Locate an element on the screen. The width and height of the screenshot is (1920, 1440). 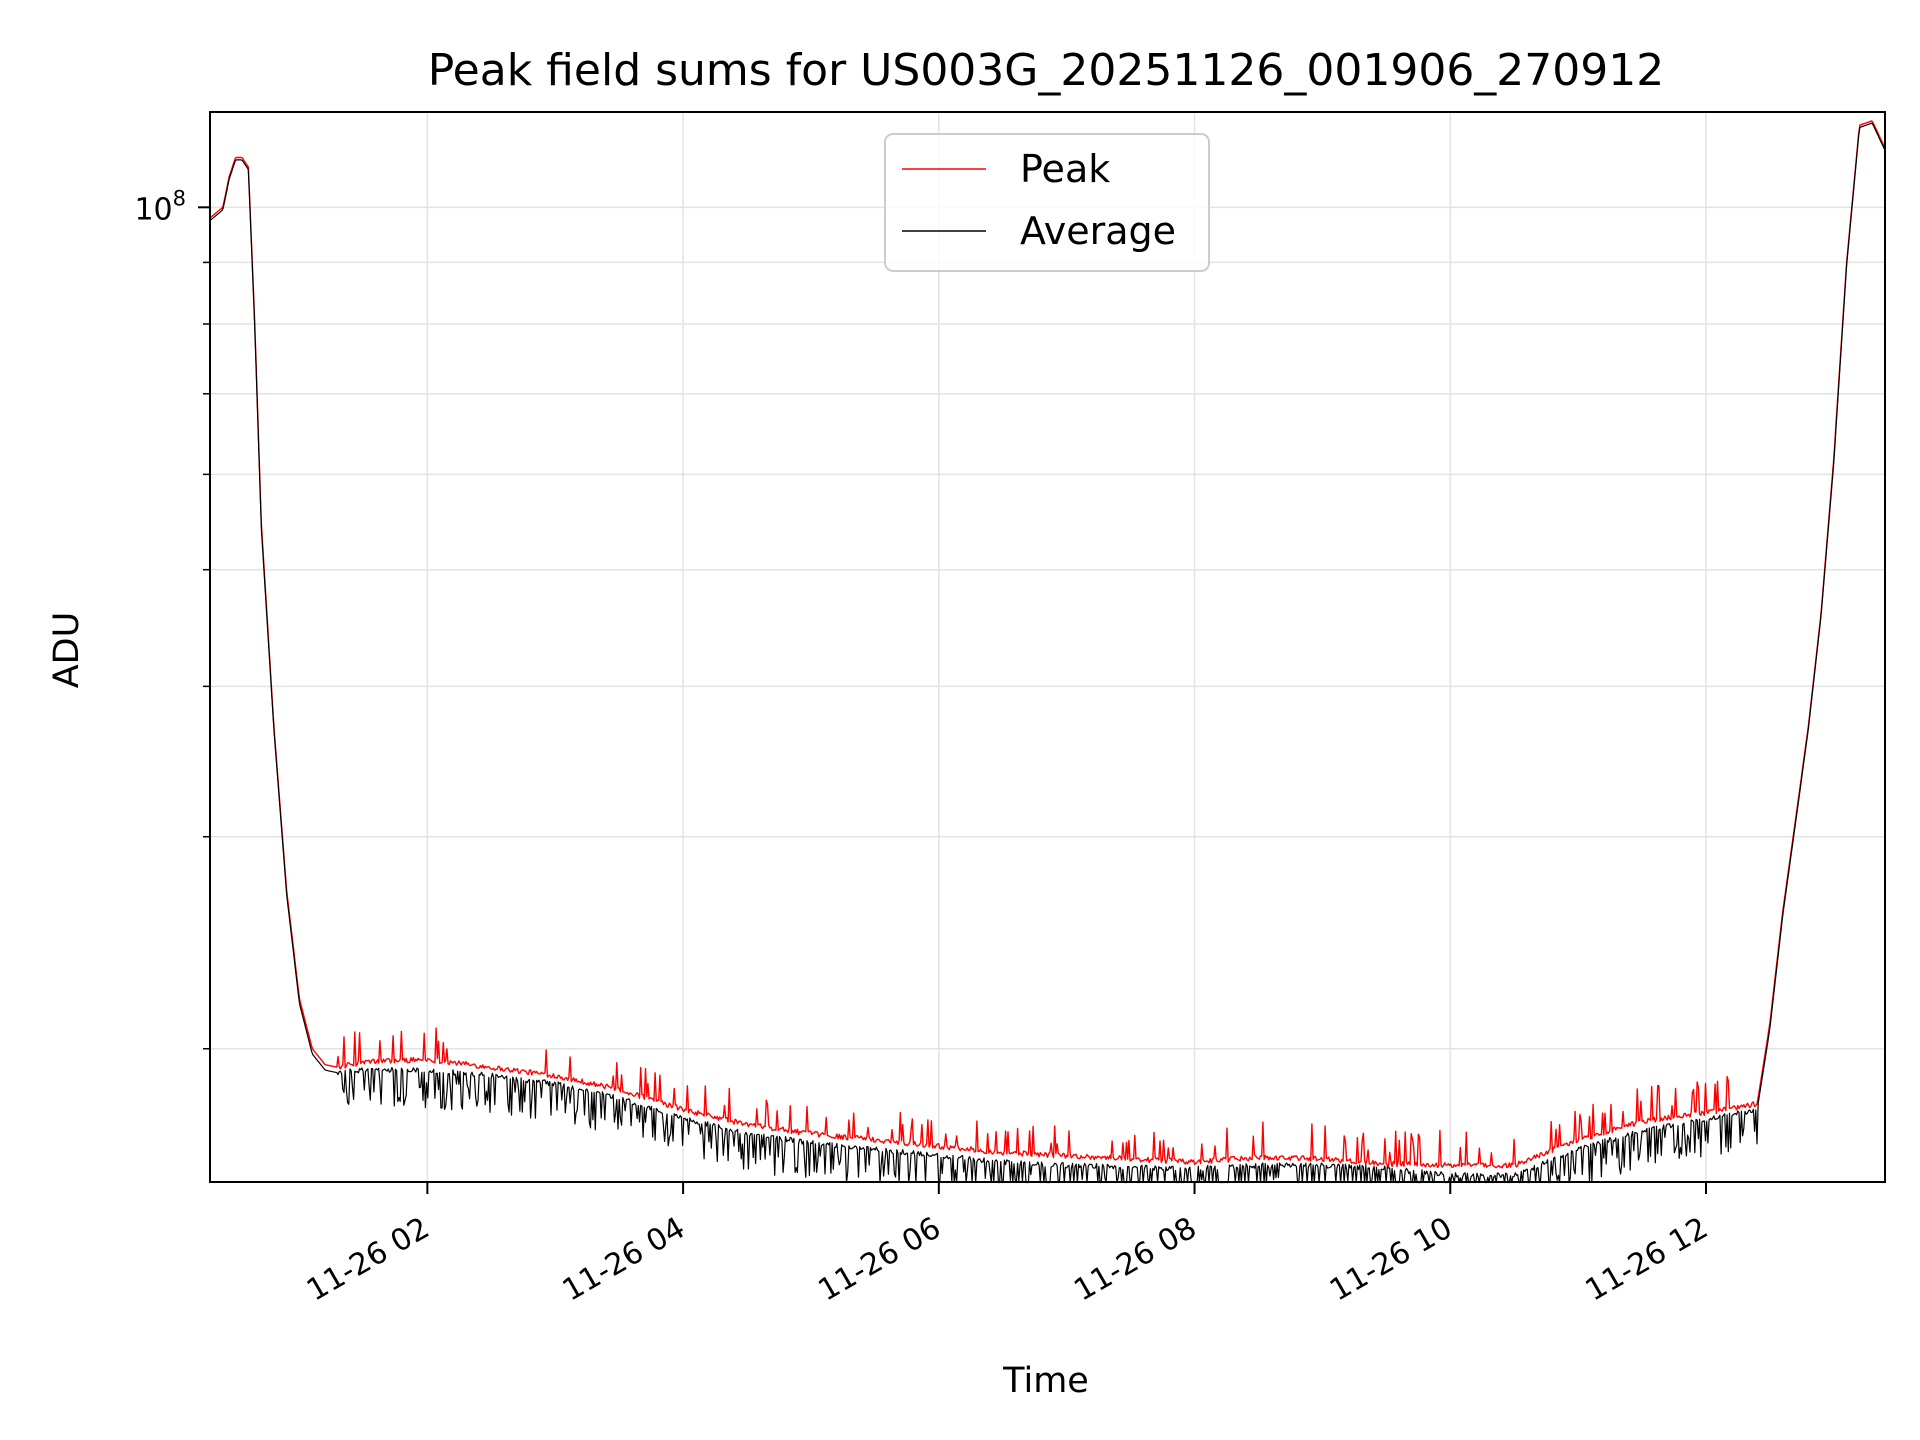
y-tick-label-base: 10 is located at coordinates (153, 209).